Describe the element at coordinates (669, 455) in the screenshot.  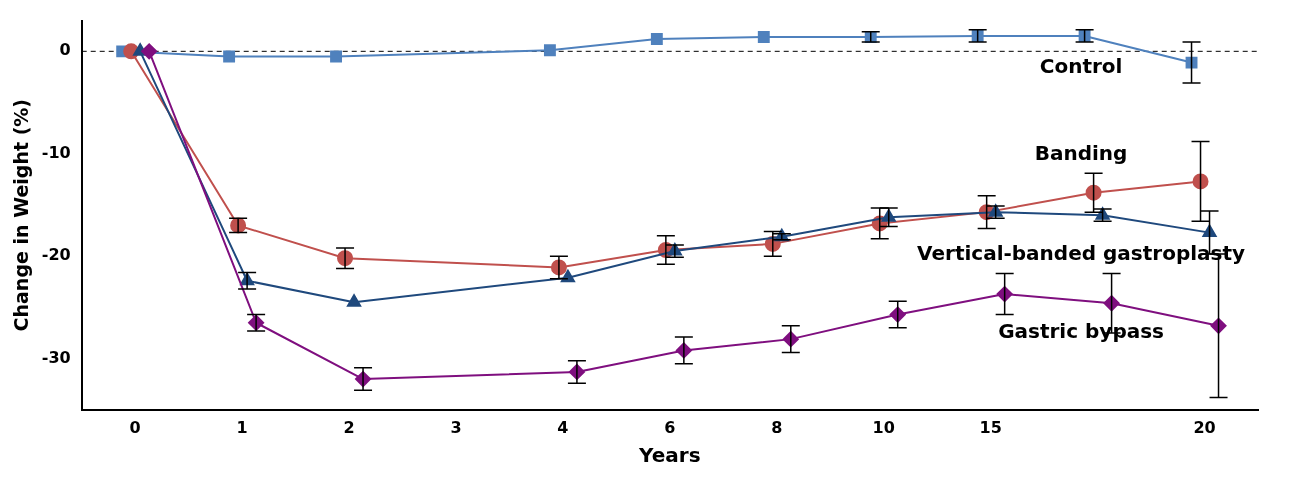
I see `x-axis-title: Years` at that location.